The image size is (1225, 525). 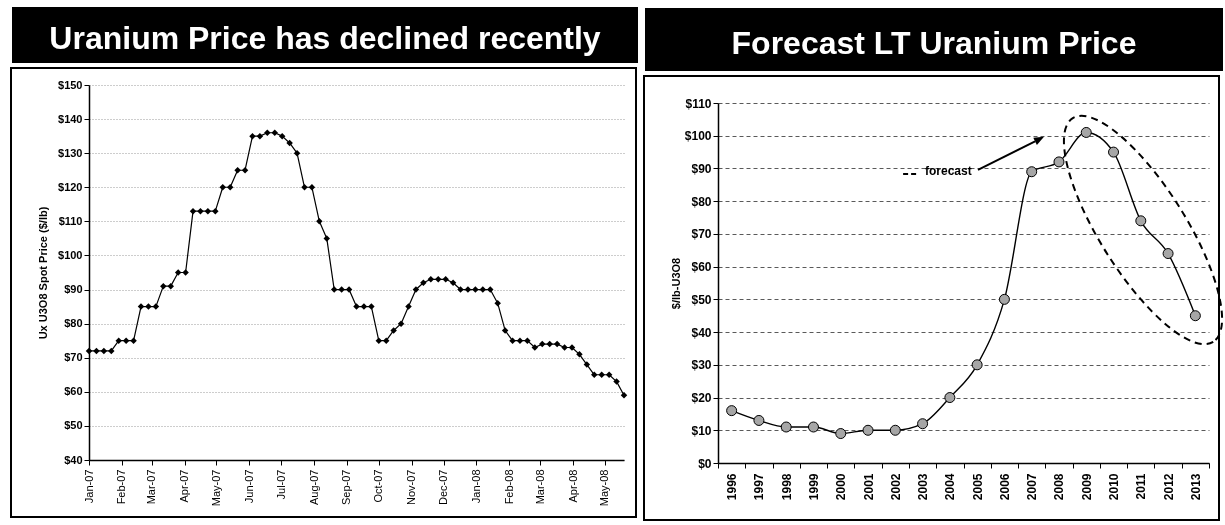 What do you see at coordinates (248, 486) in the screenshot?
I see `x-tick-label: Jun-07` at bounding box center [248, 486].